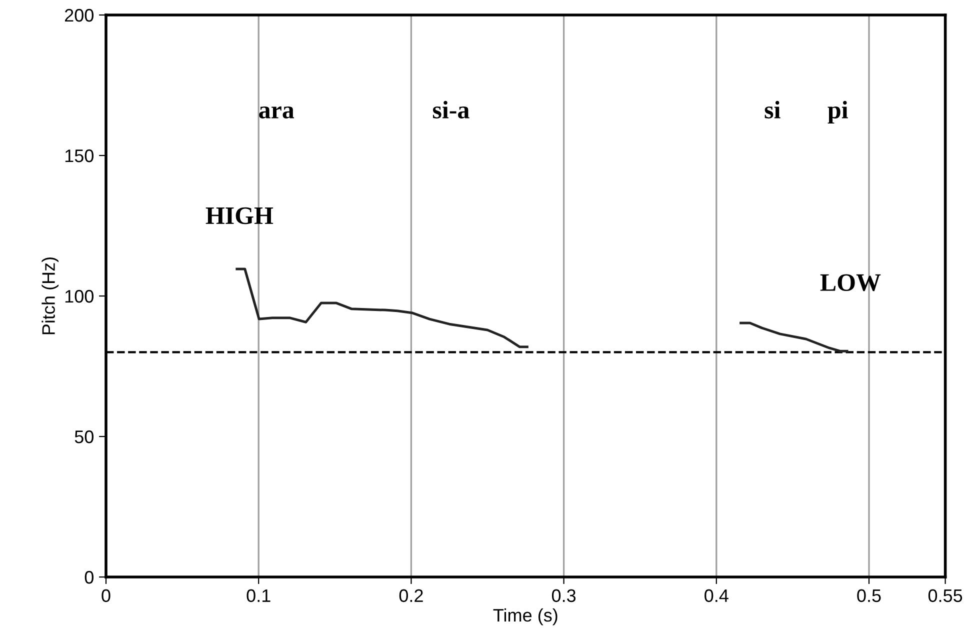  Describe the element at coordinates (772, 109) in the screenshot. I see `annotation: si` at that location.